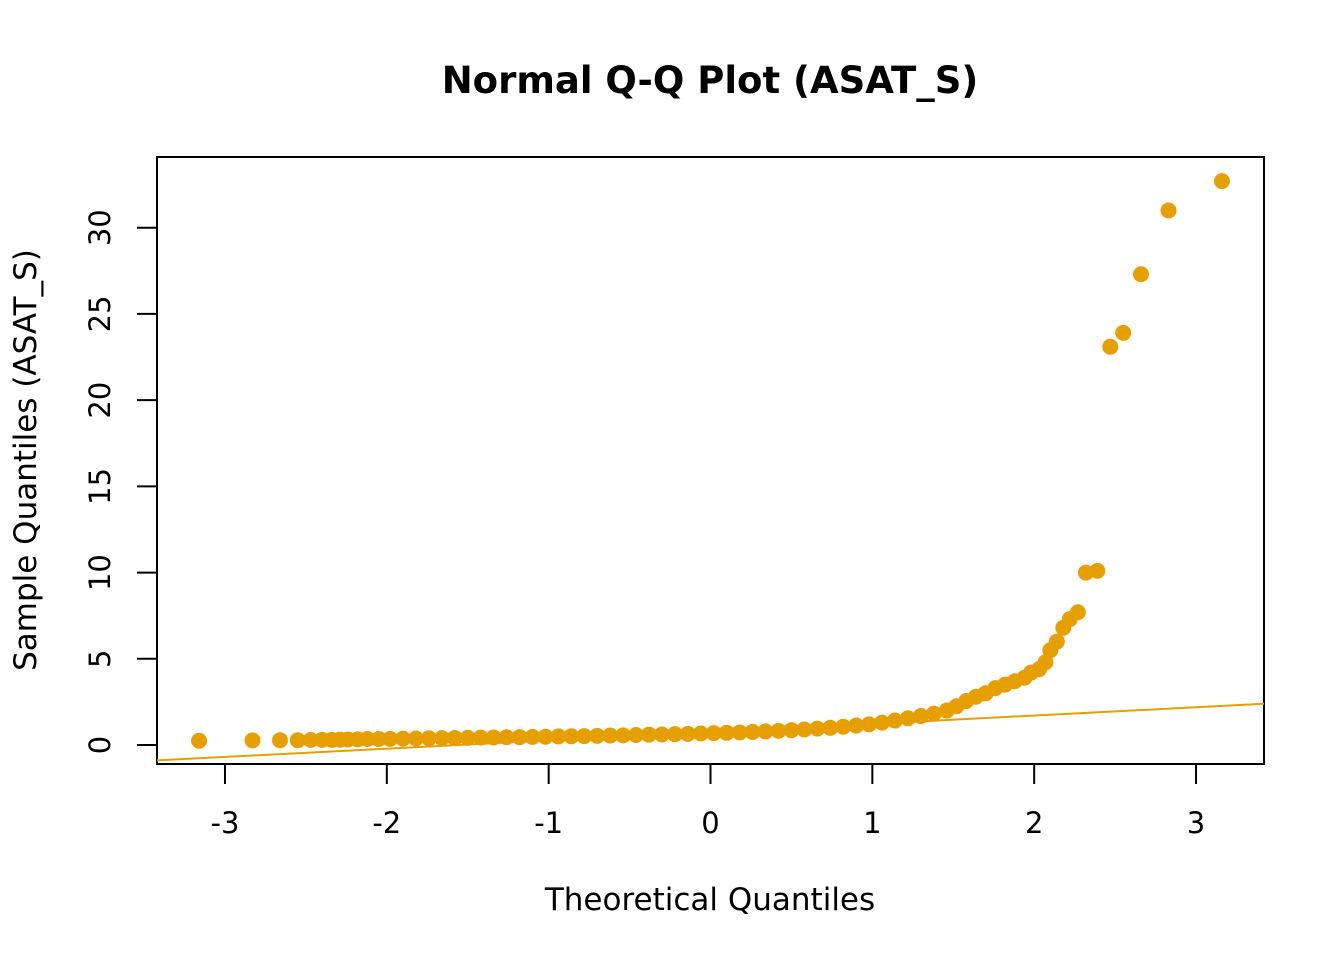 Image resolution: width=1344 pixels, height=960 pixels. What do you see at coordinates (100, 486) in the screenshot?
I see `y-tick-label-15: 15` at bounding box center [100, 486].